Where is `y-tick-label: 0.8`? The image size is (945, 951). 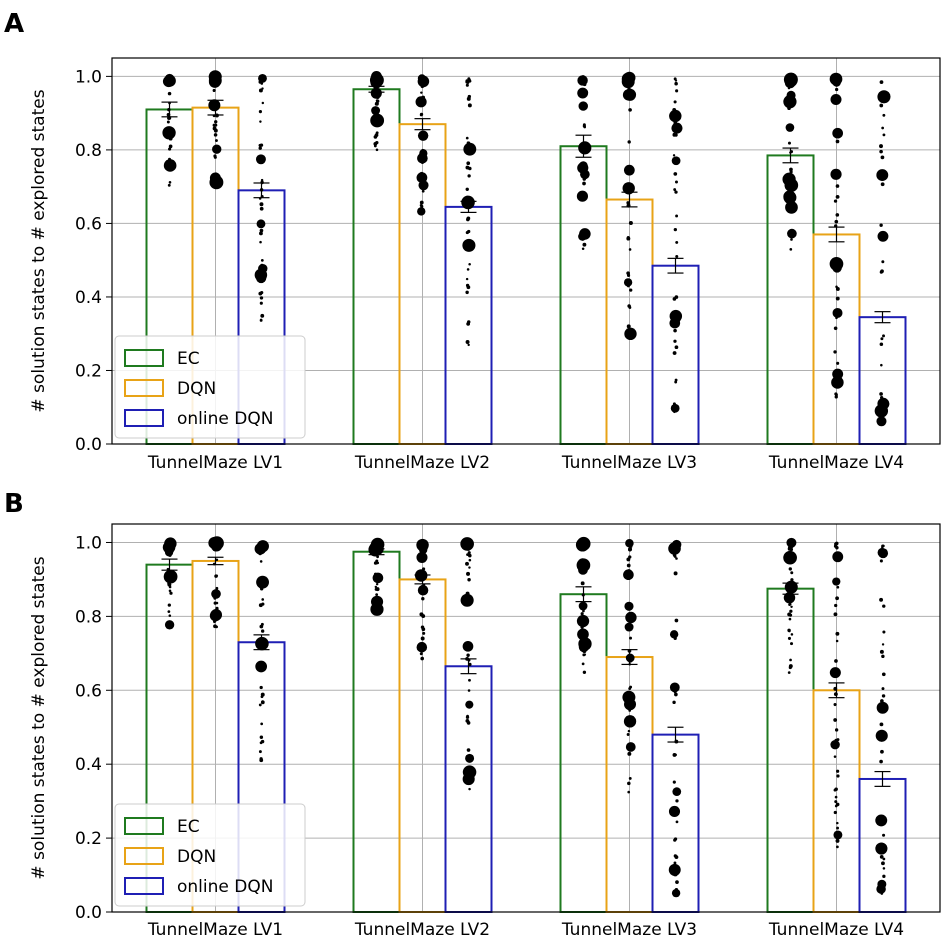
y-tick-label: 0.8 is located at coordinates (88, 617).